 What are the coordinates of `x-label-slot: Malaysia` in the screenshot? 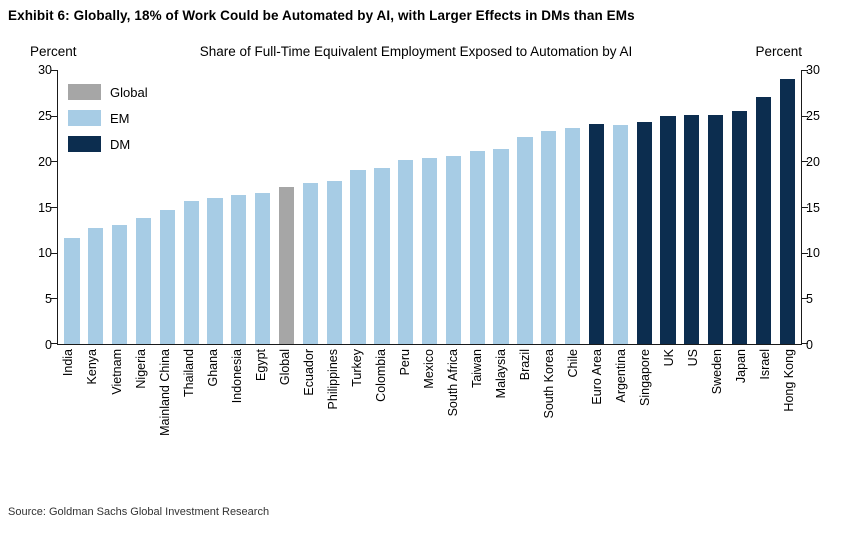 It's located at (502, 414).